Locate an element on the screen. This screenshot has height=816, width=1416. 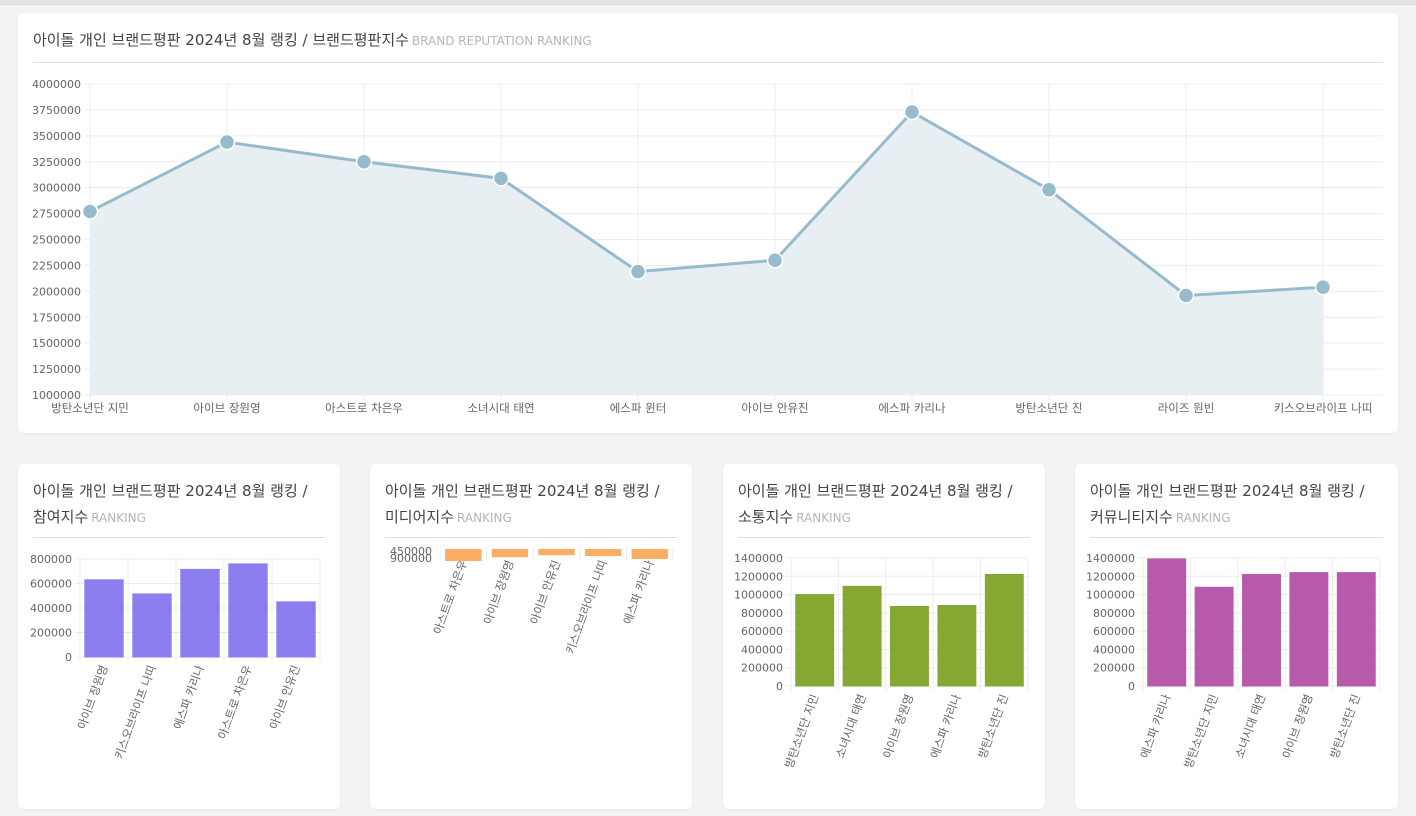
y-tick-label: 2250000 is located at coordinates (56, 265).